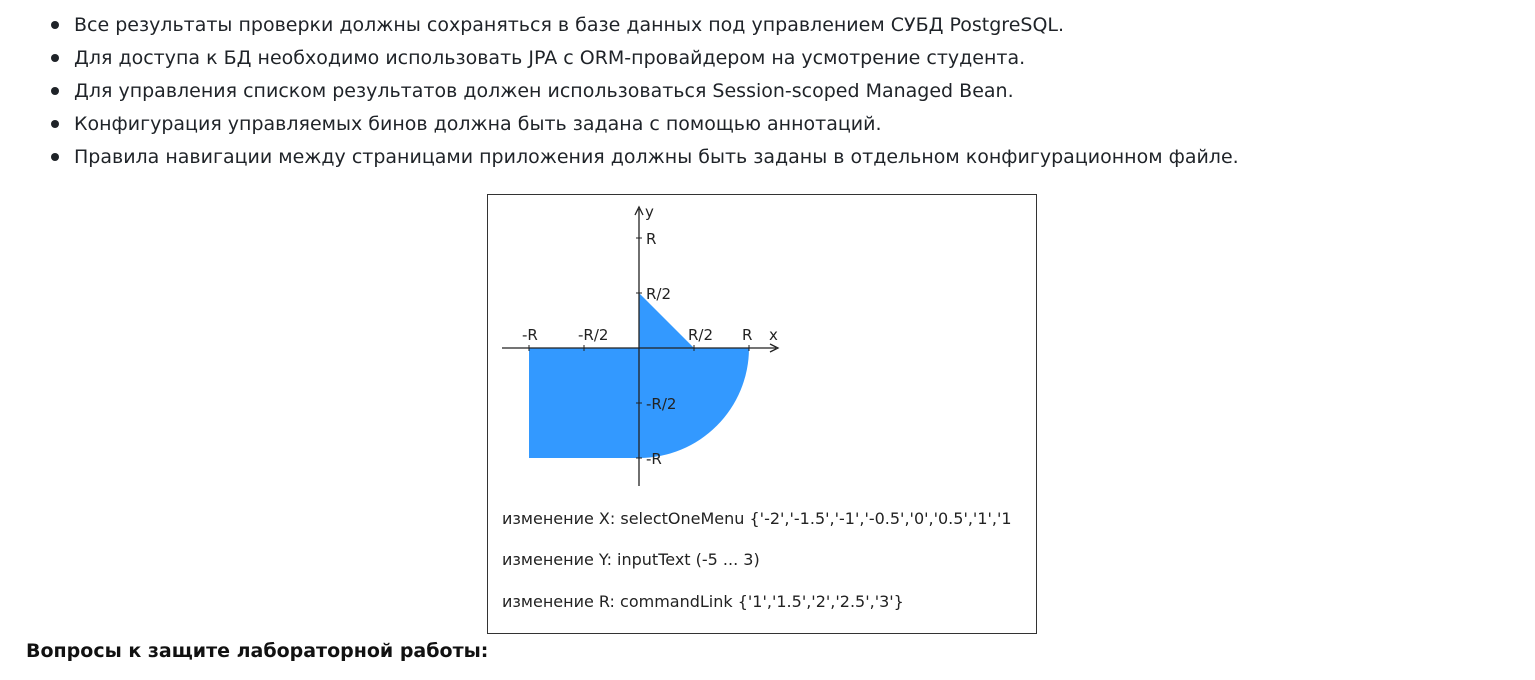  Describe the element at coordinates (774, 348) in the screenshot. I see `x-axis-arrow` at that location.